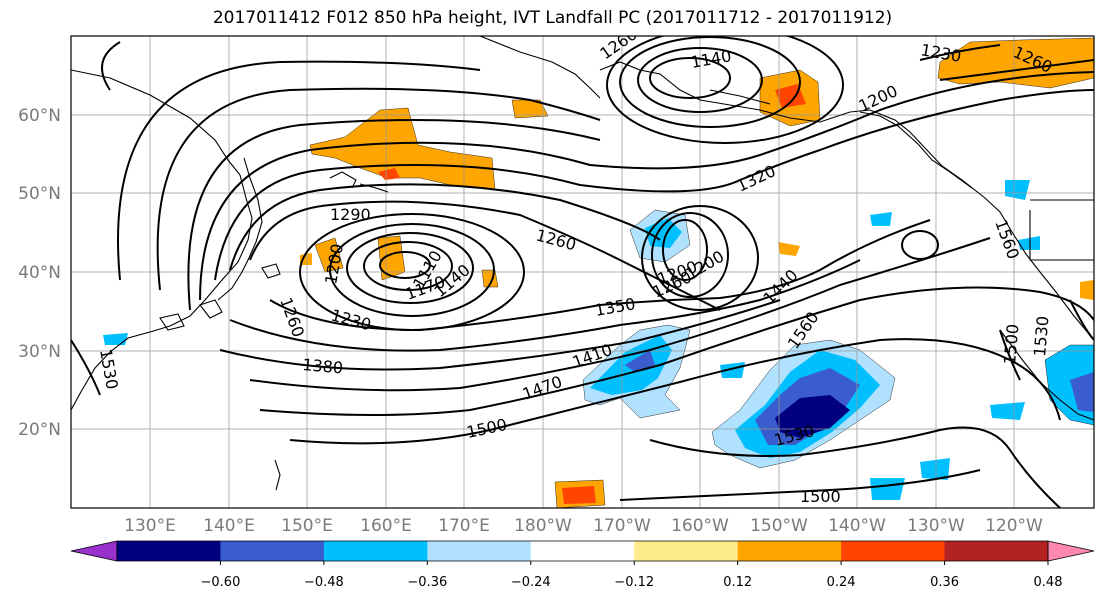  Describe the element at coordinates (944, 582) in the screenshot. I see `colorbar-tick-label: 0.36` at that location.